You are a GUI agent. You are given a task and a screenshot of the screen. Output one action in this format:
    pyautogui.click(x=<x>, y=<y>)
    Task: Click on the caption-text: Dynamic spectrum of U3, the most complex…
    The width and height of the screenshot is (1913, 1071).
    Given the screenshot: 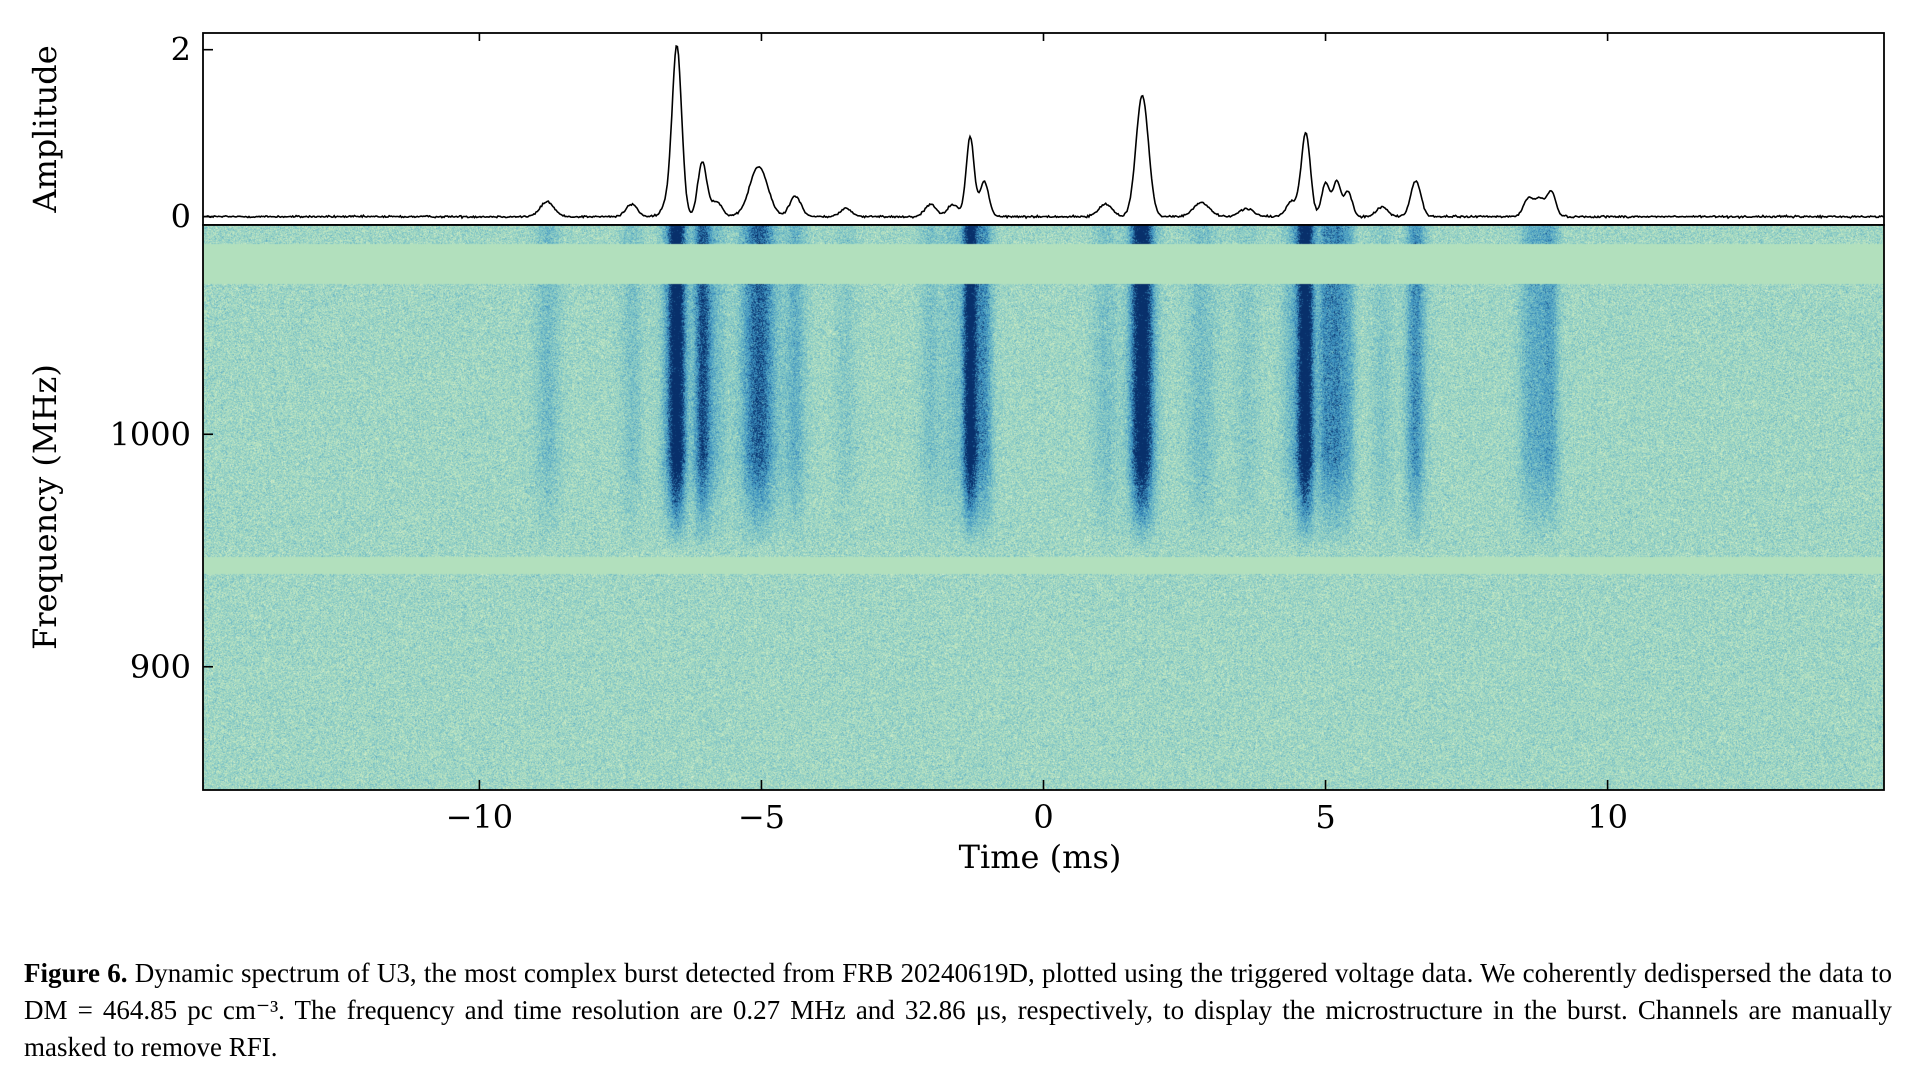 What is the action you would take?
    pyautogui.click(x=958, y=1010)
    